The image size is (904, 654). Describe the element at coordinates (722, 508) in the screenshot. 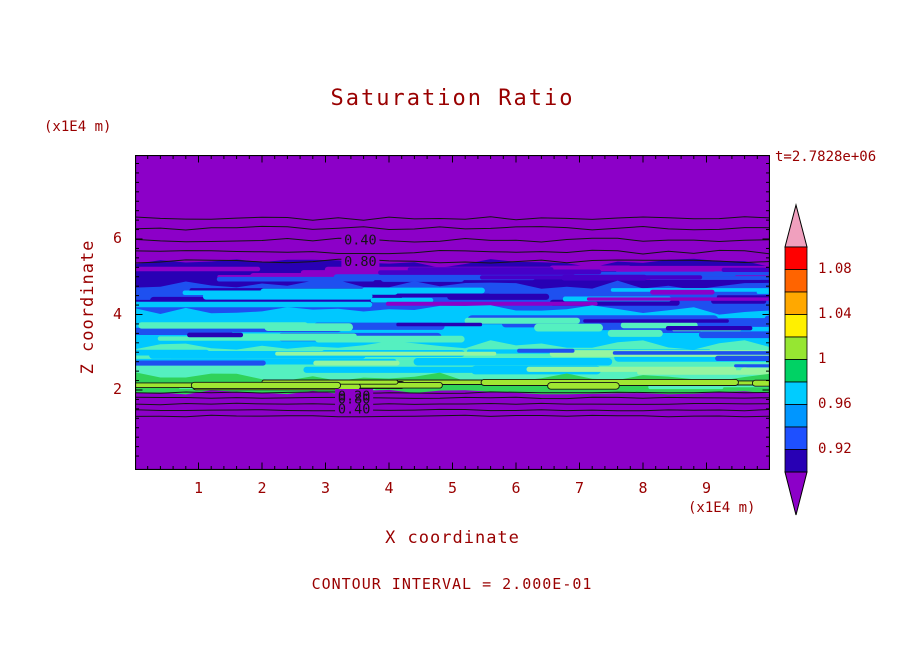

I see `x-axis-unit: (x1E4 m)` at that location.